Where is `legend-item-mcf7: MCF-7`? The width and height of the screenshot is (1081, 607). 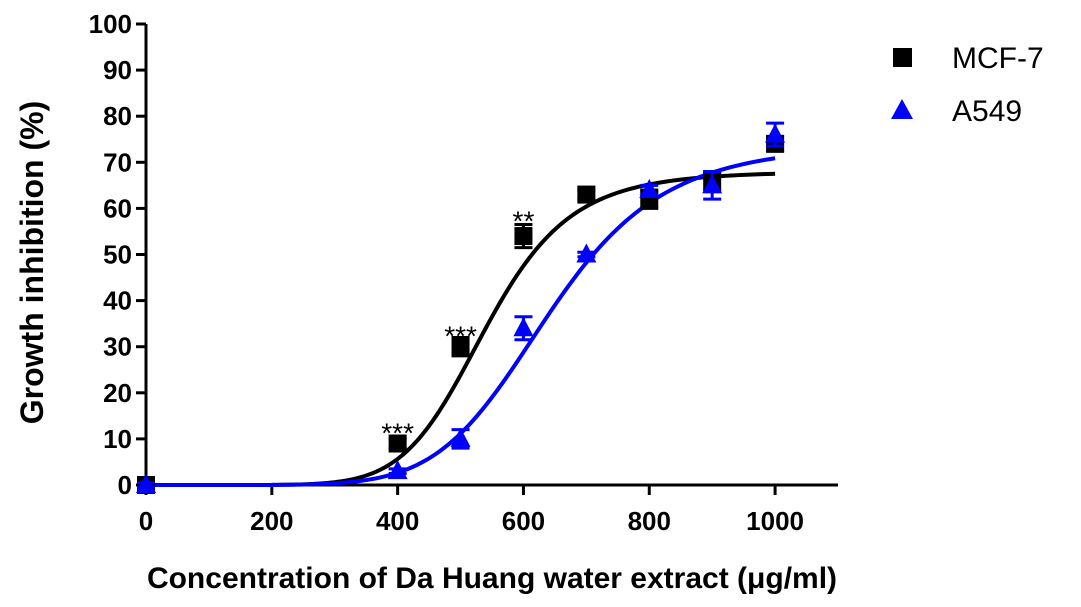
legend-item-mcf7: MCF-7 is located at coordinates (968, 58).